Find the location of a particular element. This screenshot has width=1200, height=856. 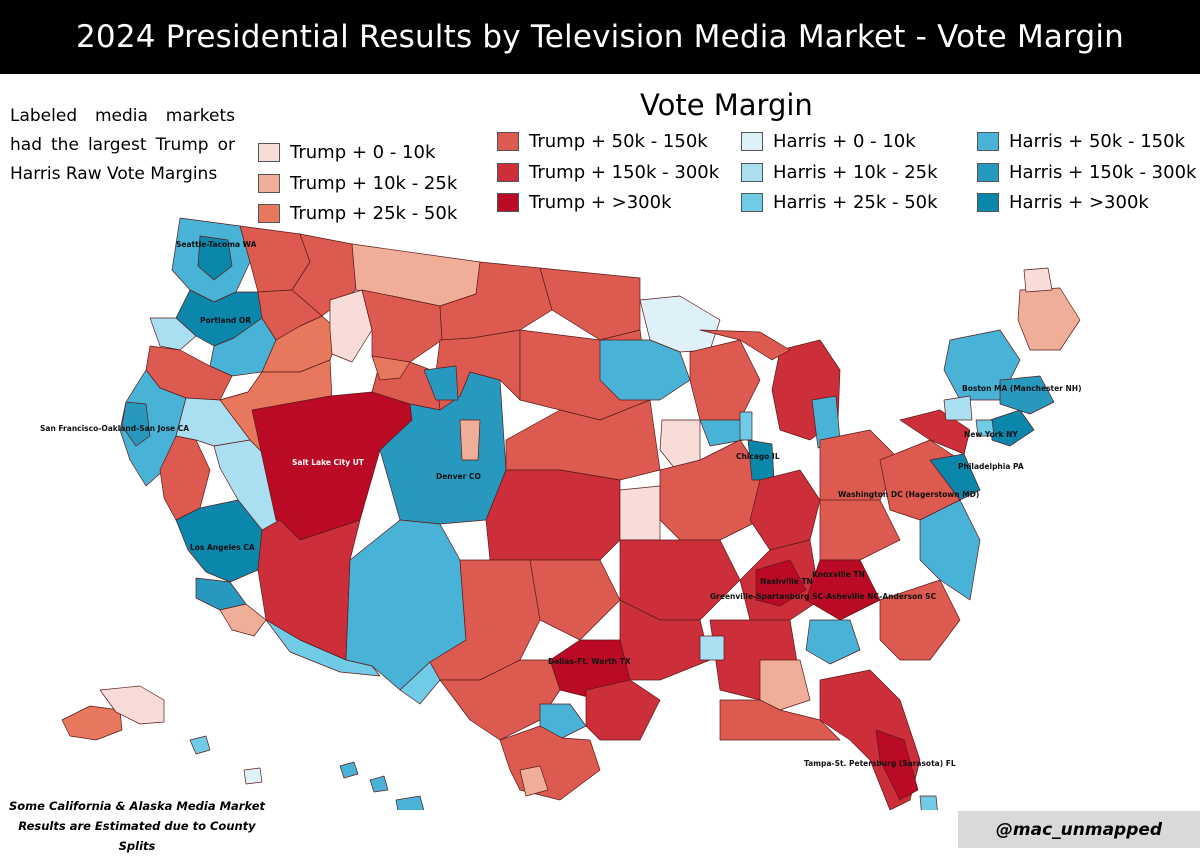

market-label: Nashville TN is located at coordinates (786, 581).